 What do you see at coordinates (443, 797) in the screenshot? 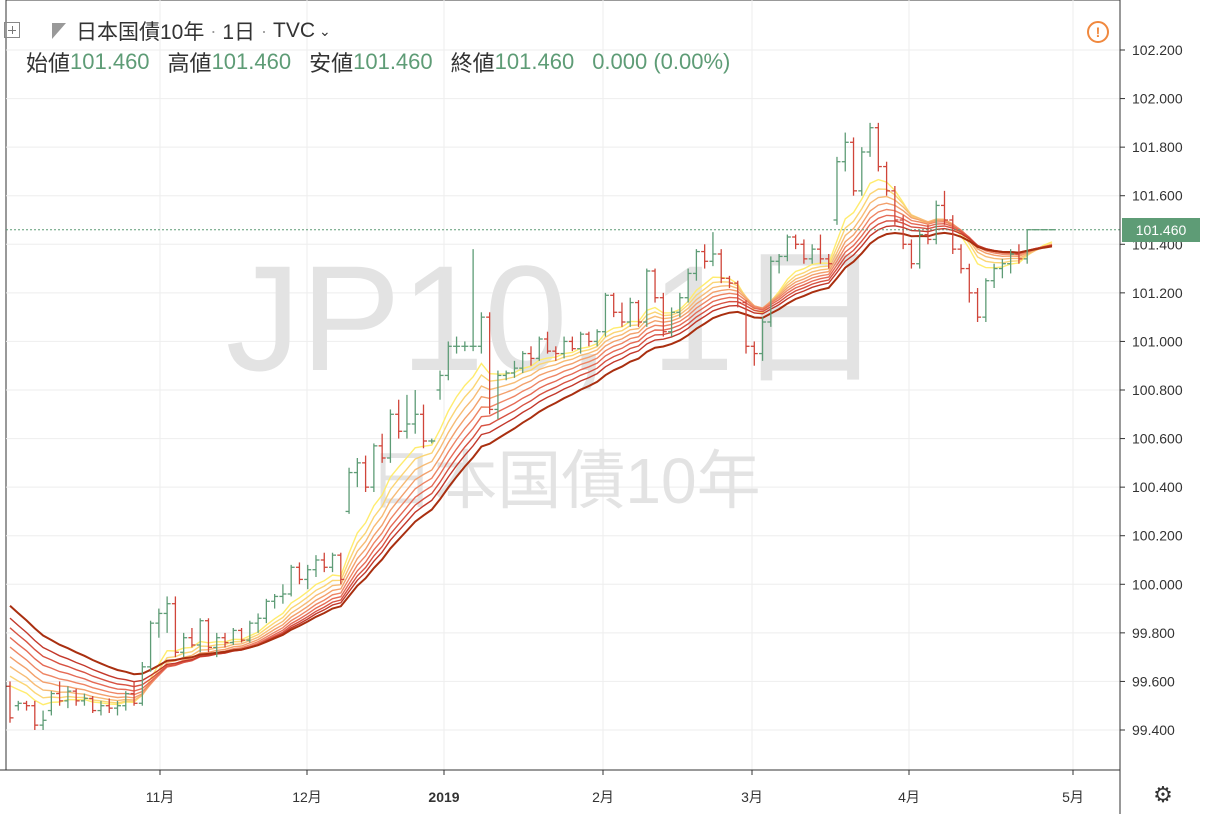
I see `time-tick-label: 2019` at bounding box center [443, 797].